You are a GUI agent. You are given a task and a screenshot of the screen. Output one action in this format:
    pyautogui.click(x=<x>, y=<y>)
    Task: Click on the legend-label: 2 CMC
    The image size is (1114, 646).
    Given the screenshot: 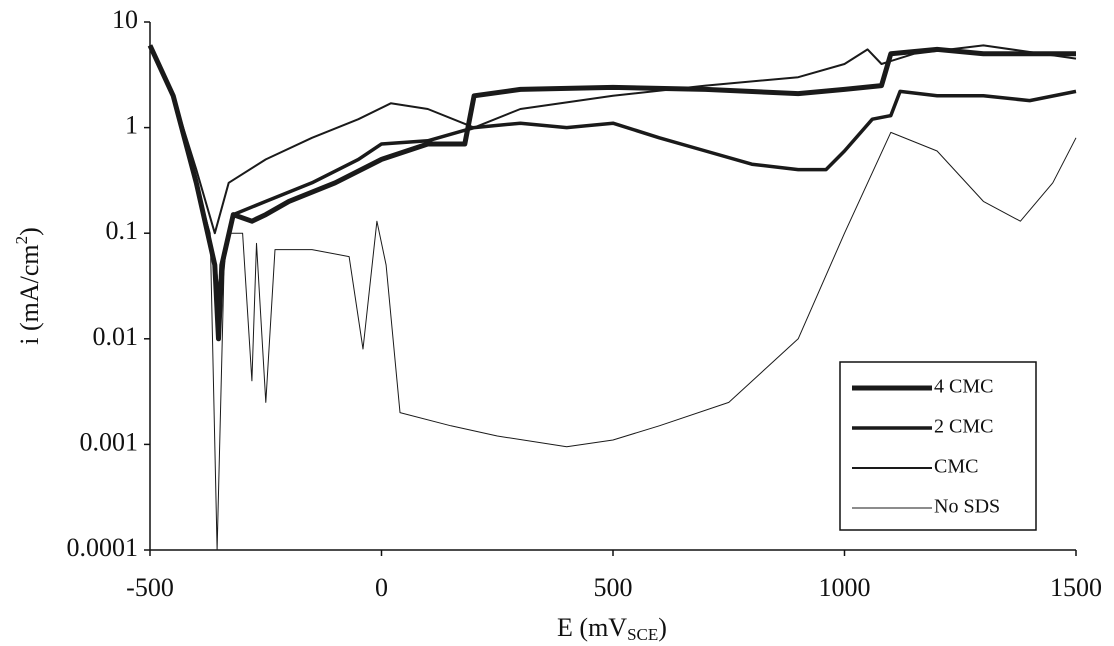 What is the action you would take?
    pyautogui.click(x=963, y=427)
    